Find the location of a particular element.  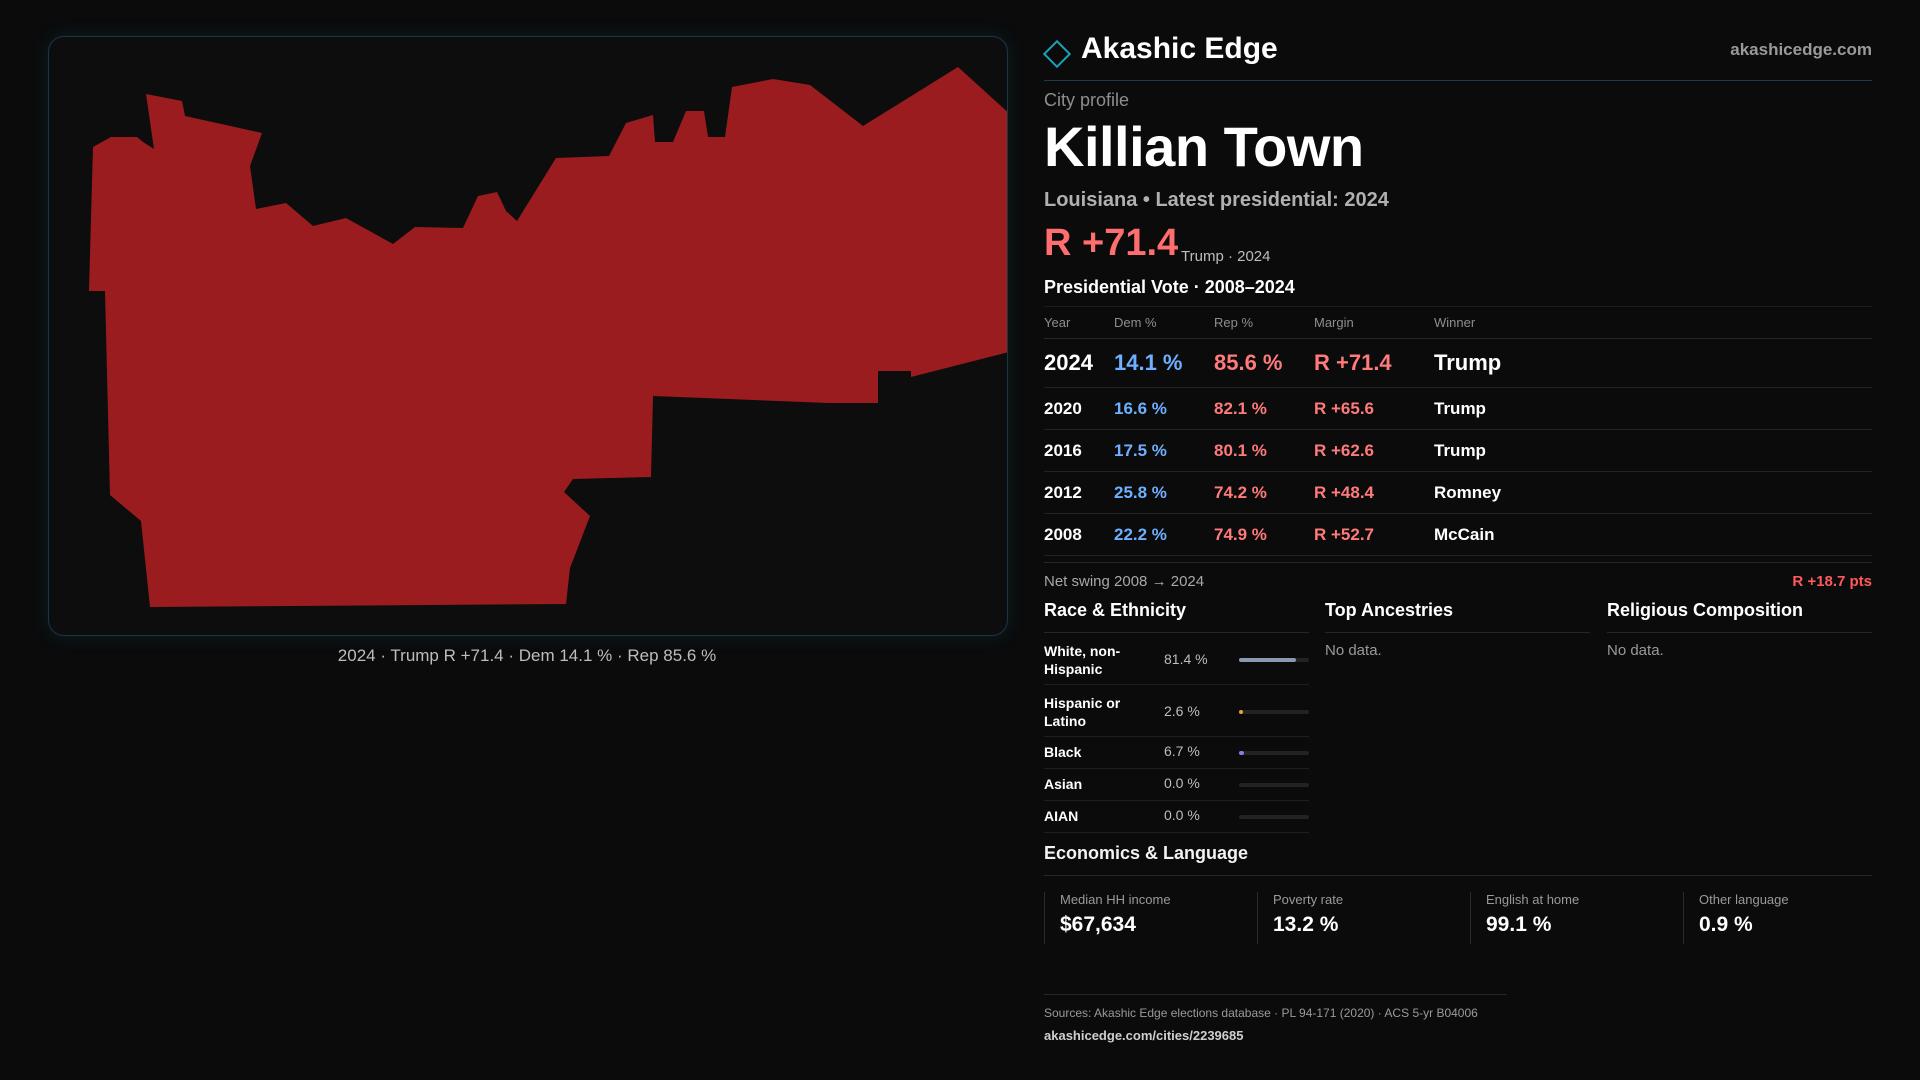

page-url-link: akashicedge.com/cities/2239685 is located at coordinates (1144, 1035).